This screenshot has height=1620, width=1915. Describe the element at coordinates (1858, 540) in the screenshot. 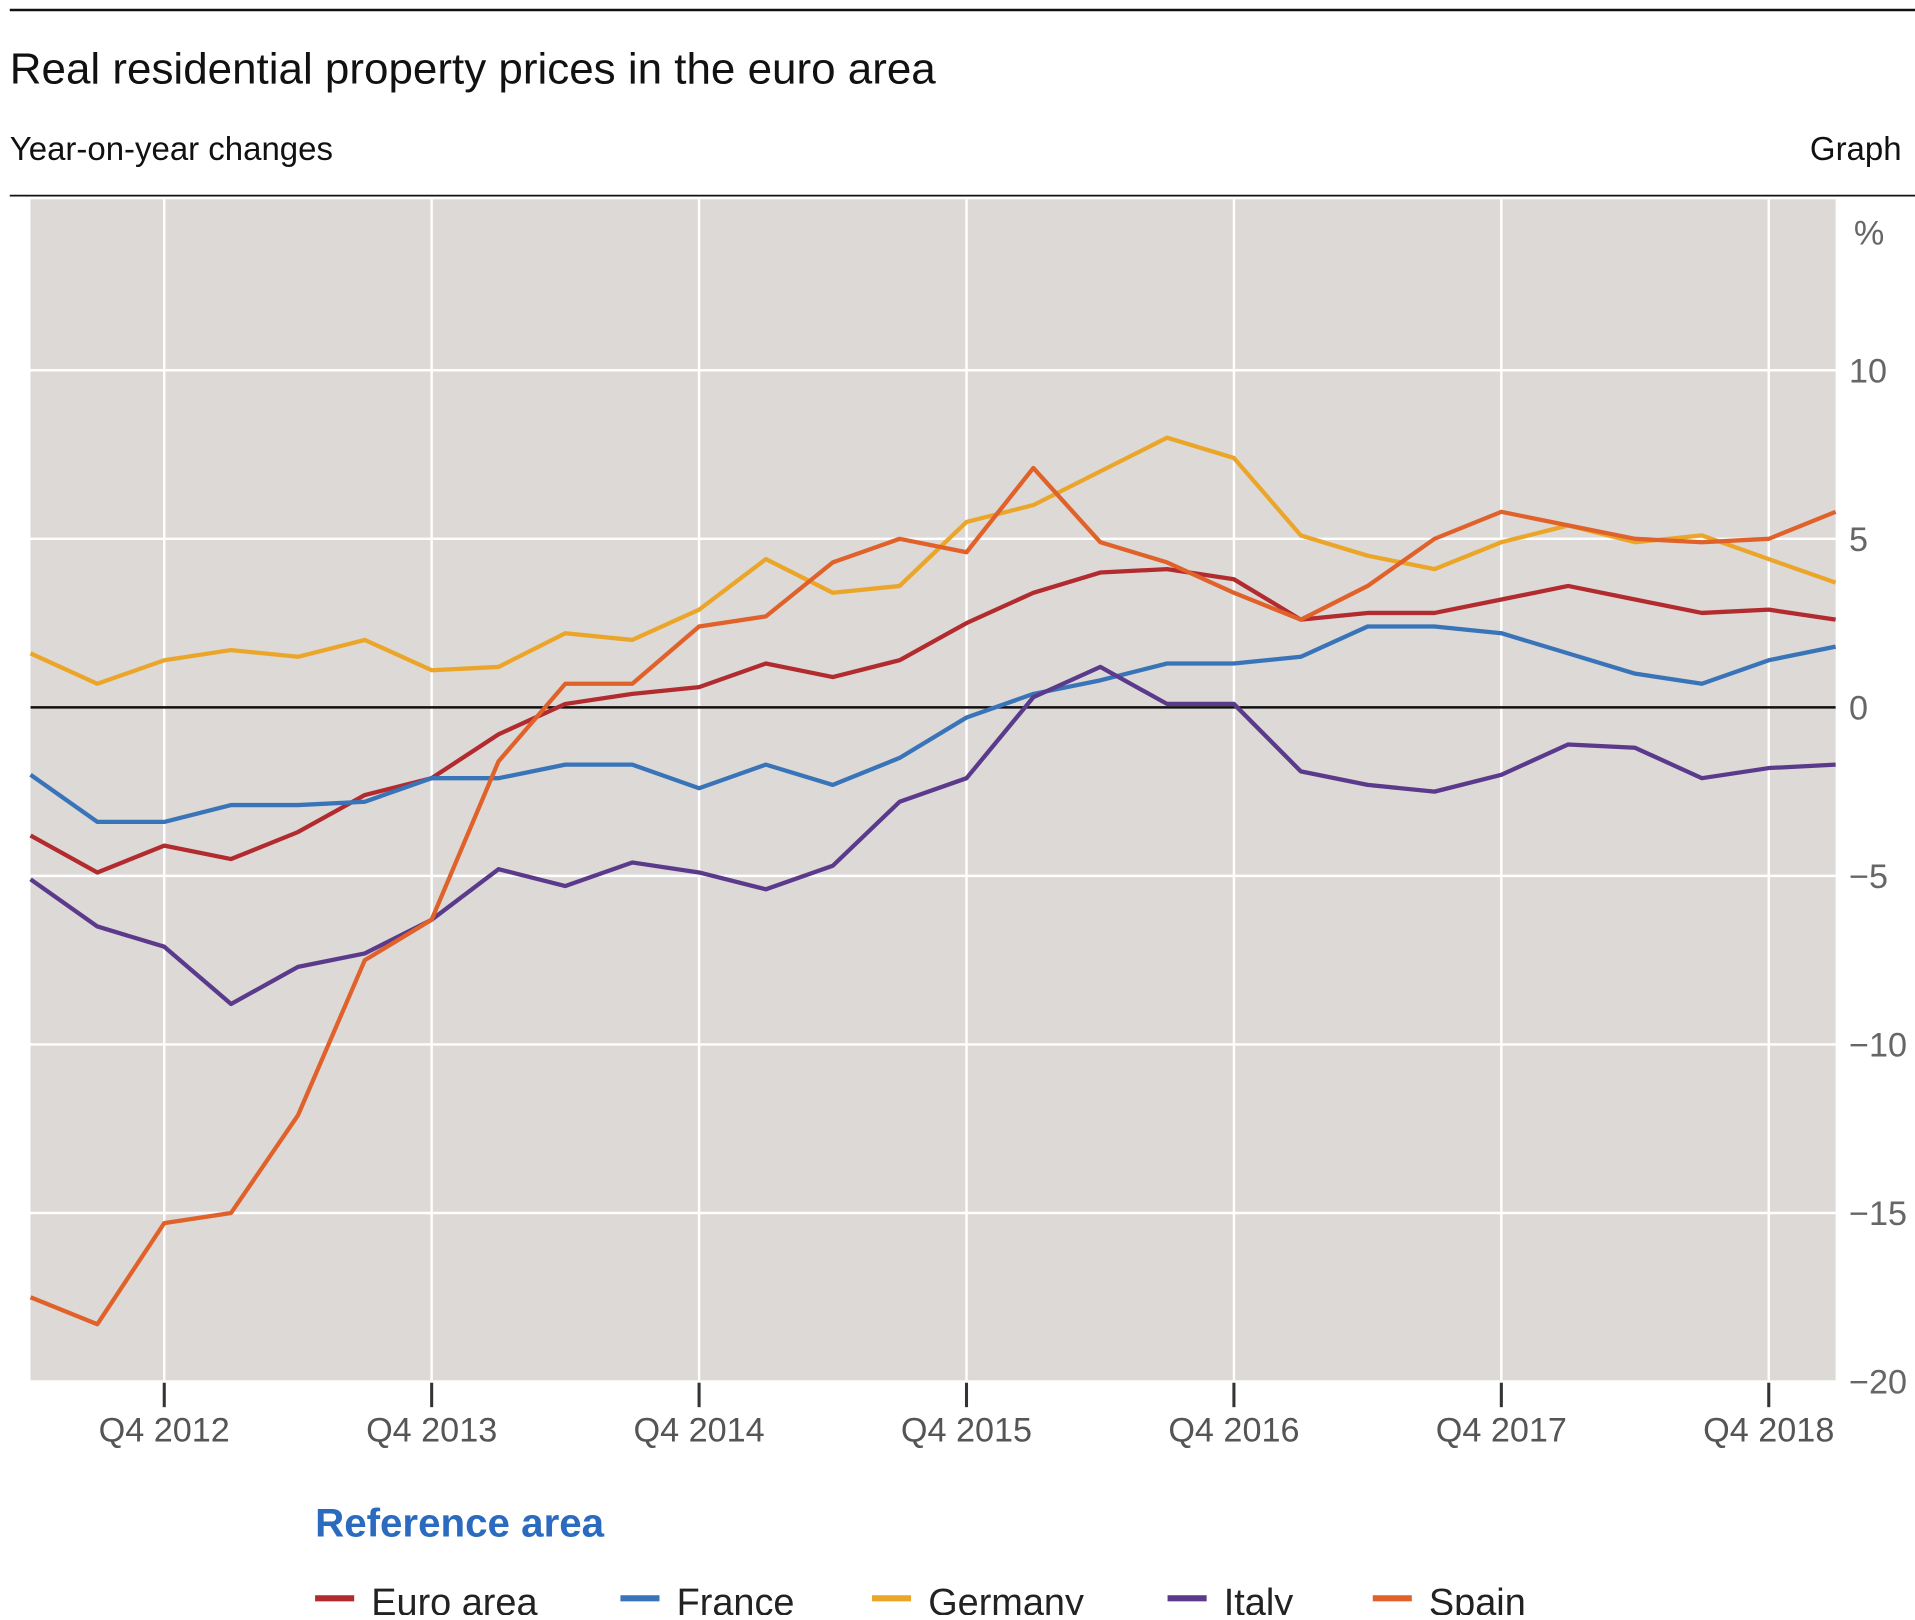

I see `y-tick-label: 5` at that location.